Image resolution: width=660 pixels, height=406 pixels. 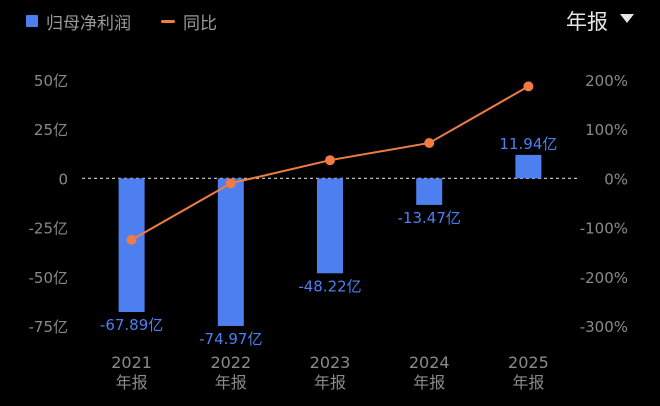 What do you see at coordinates (606, 130) in the screenshot?
I see `y-right-tick-label: 100%` at bounding box center [606, 130].